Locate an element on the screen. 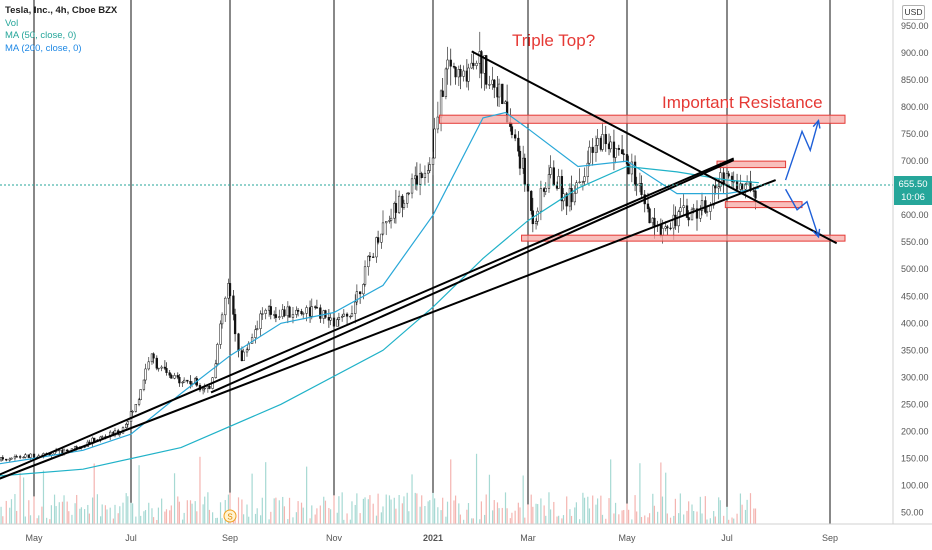  earnings-event-marker: S is located at coordinates (230, 516).